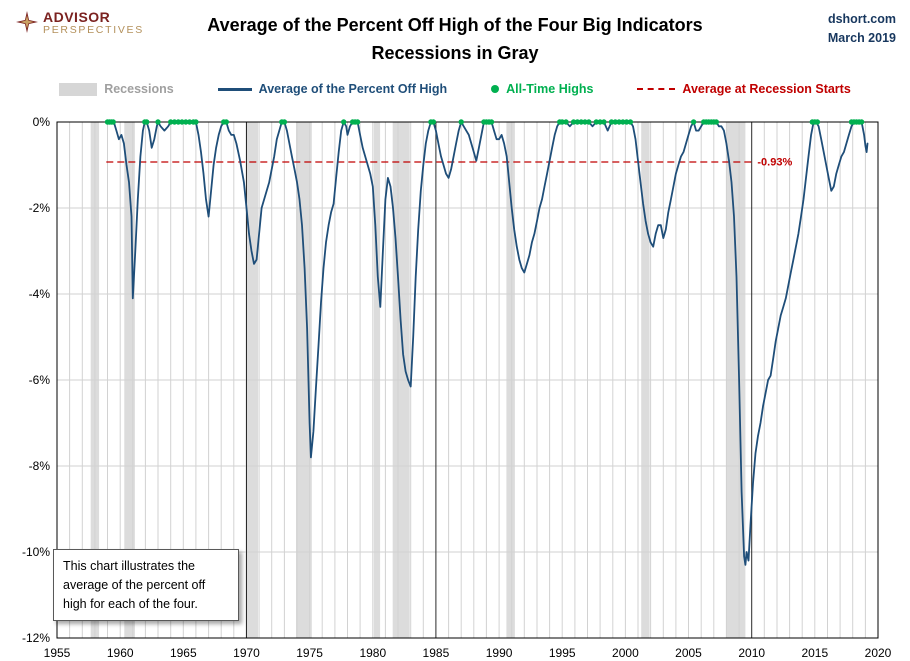 This screenshot has width=910, height=661. Describe the element at coordinates (766, 89) in the screenshot. I see `legend-label-recession-start-average: Average at Recession Starts` at that location.